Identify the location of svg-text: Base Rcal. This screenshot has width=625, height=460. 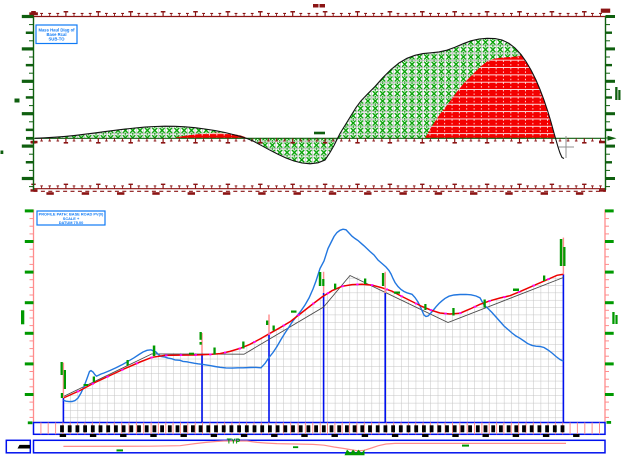
(56, 34).